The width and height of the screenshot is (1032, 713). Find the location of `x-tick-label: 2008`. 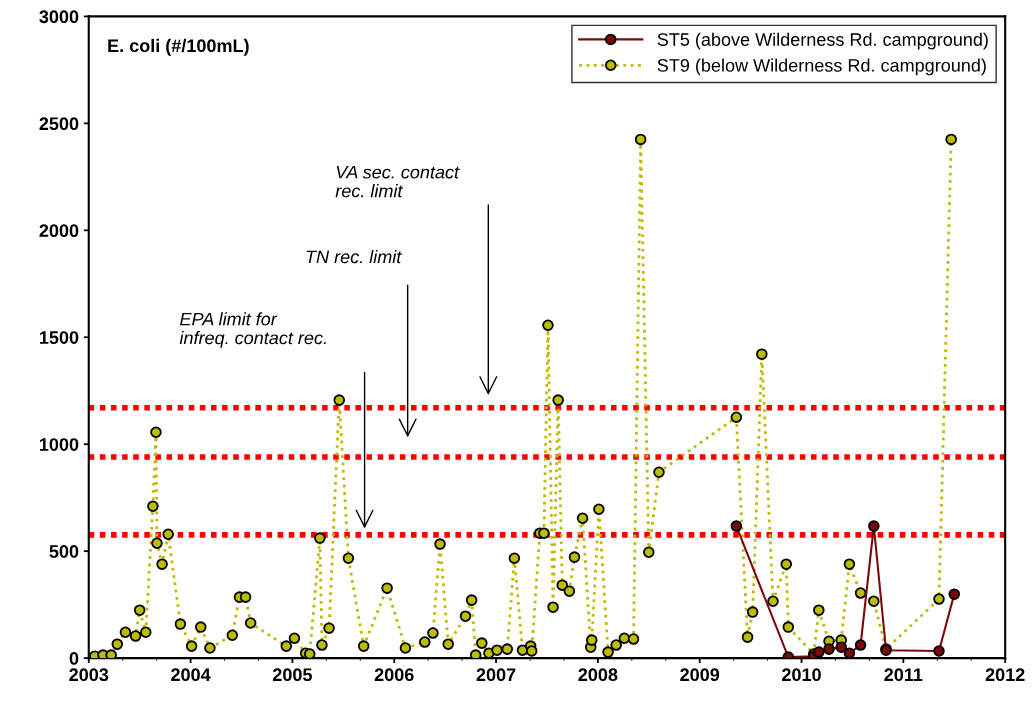

x-tick-label: 2008 is located at coordinates (598, 675).